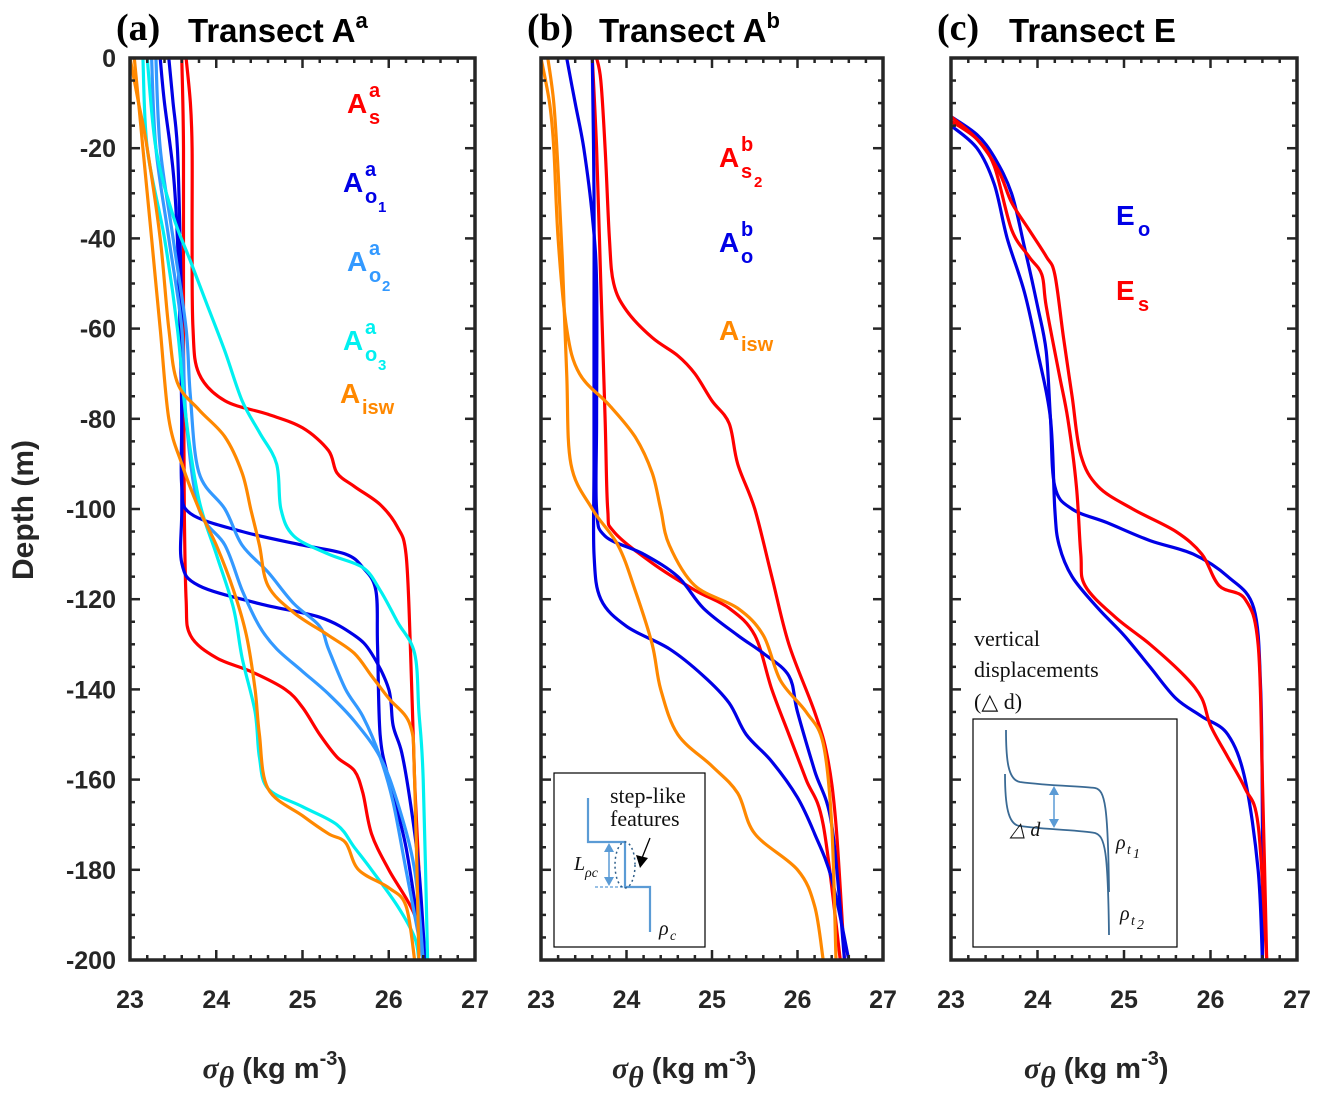 The height and width of the screenshot is (1095, 1317). Describe the element at coordinates (1136, 854) in the screenshot. I see `density-t1-subsub: 1` at that location.